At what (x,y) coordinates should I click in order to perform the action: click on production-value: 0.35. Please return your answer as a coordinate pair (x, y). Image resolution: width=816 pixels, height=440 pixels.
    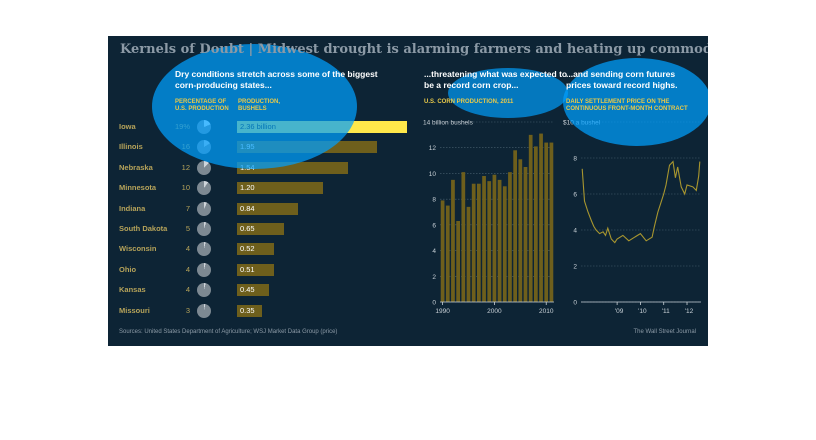
    Looking at the image, I should click on (247, 310).